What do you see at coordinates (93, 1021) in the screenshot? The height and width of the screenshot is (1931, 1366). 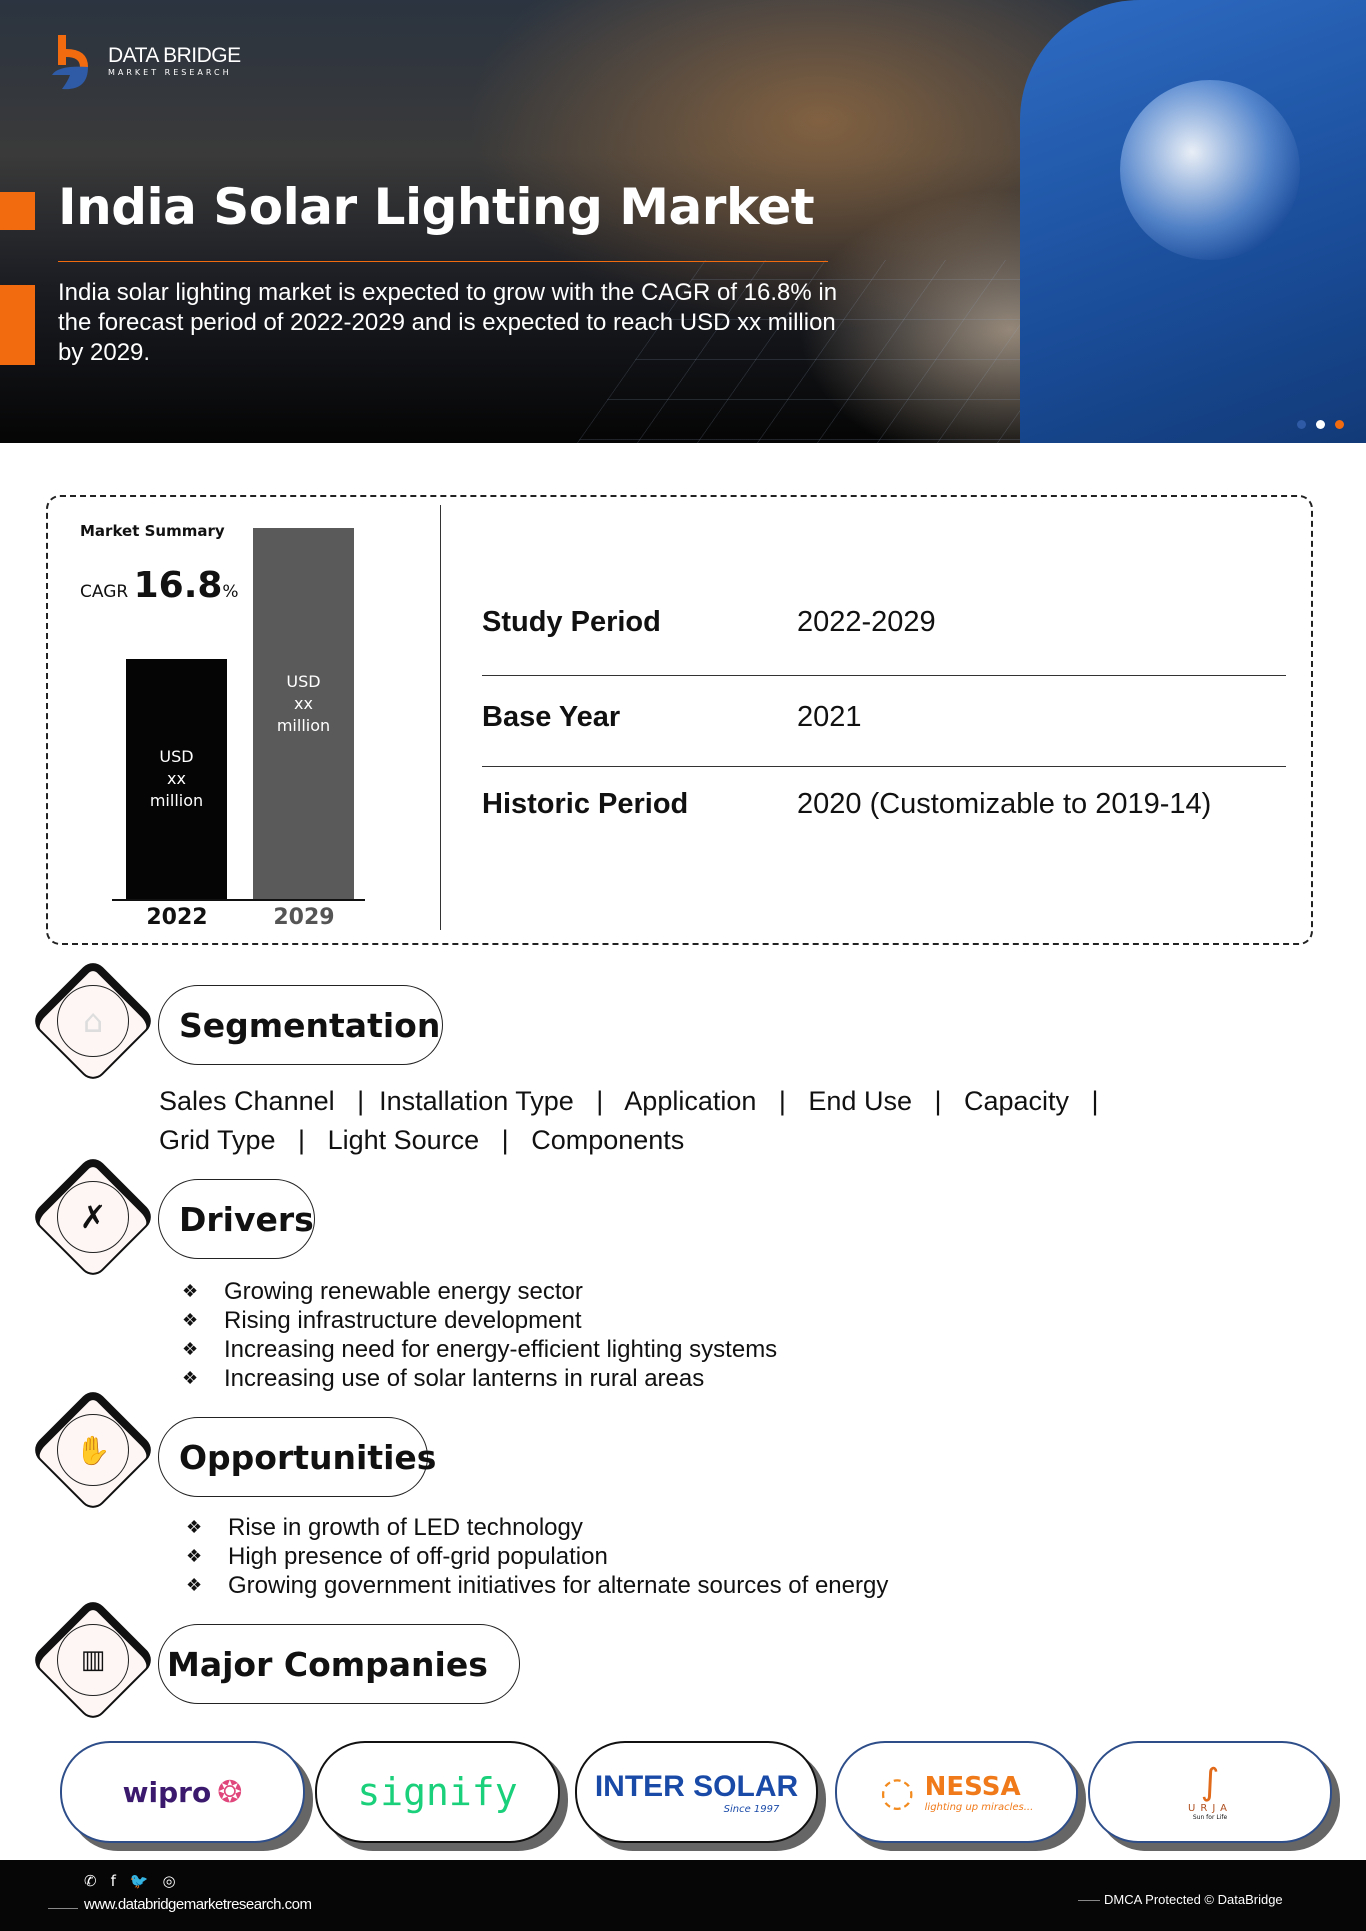 I see `store-icon: ⌂` at bounding box center [93, 1021].